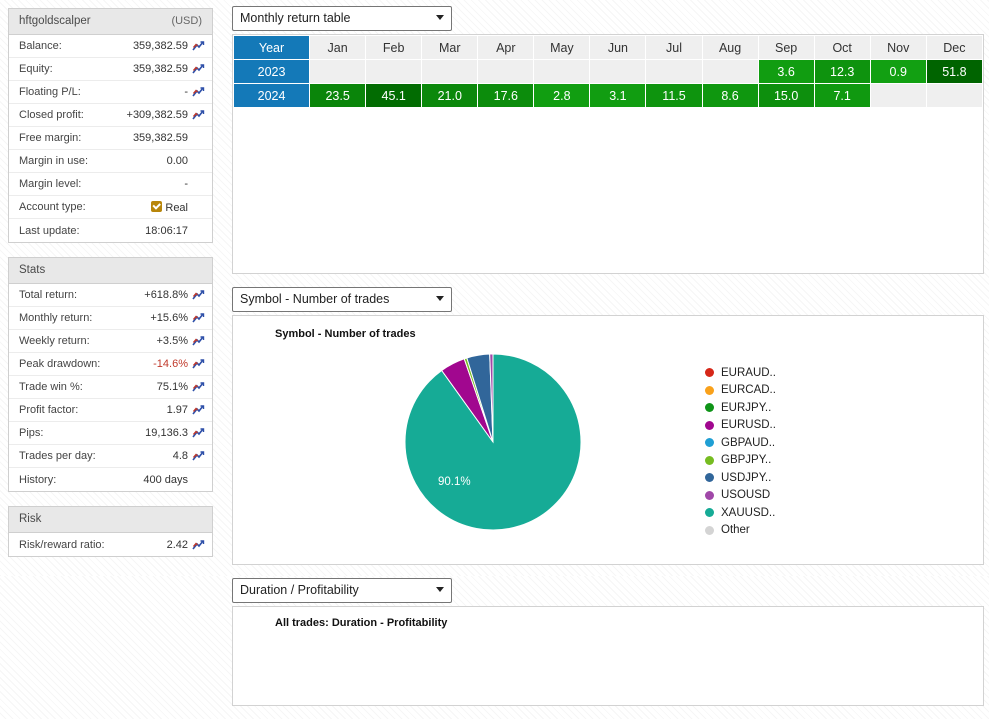  What do you see at coordinates (842, 71) in the screenshot?
I see `month-return-cell: 12.3` at bounding box center [842, 71].